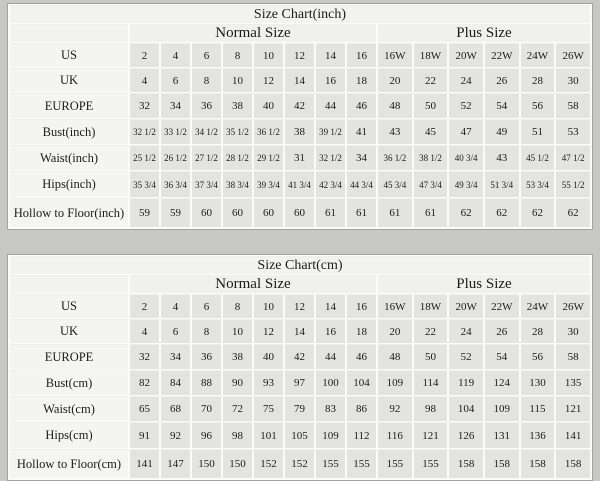 This screenshot has height=481, width=600. Describe the element at coordinates (69, 464) in the screenshot. I see `row-label: Hollow to Floor(cm)` at that location.